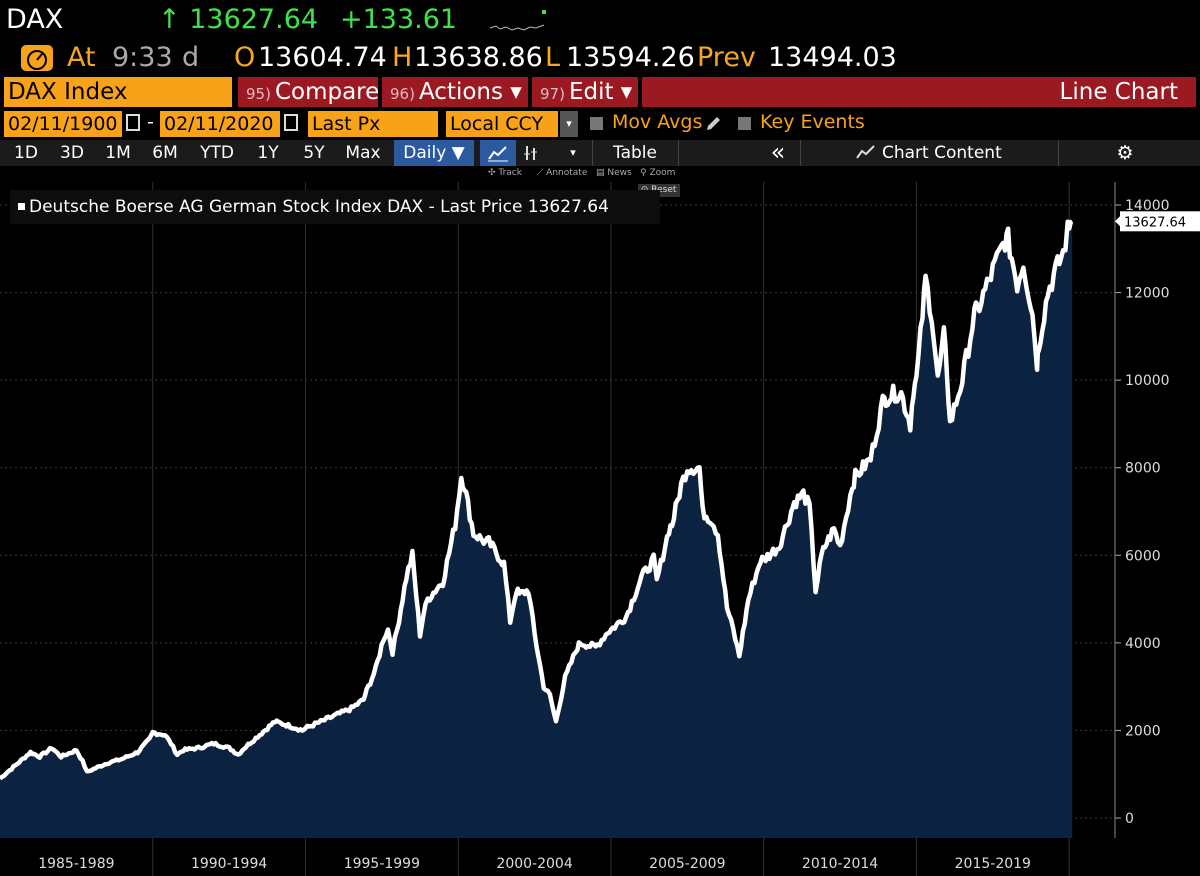 Image resolution: width=1200 pixels, height=876 pixels. Describe the element at coordinates (142, 57) in the screenshot. I see `time-value: 9:33` at that location.